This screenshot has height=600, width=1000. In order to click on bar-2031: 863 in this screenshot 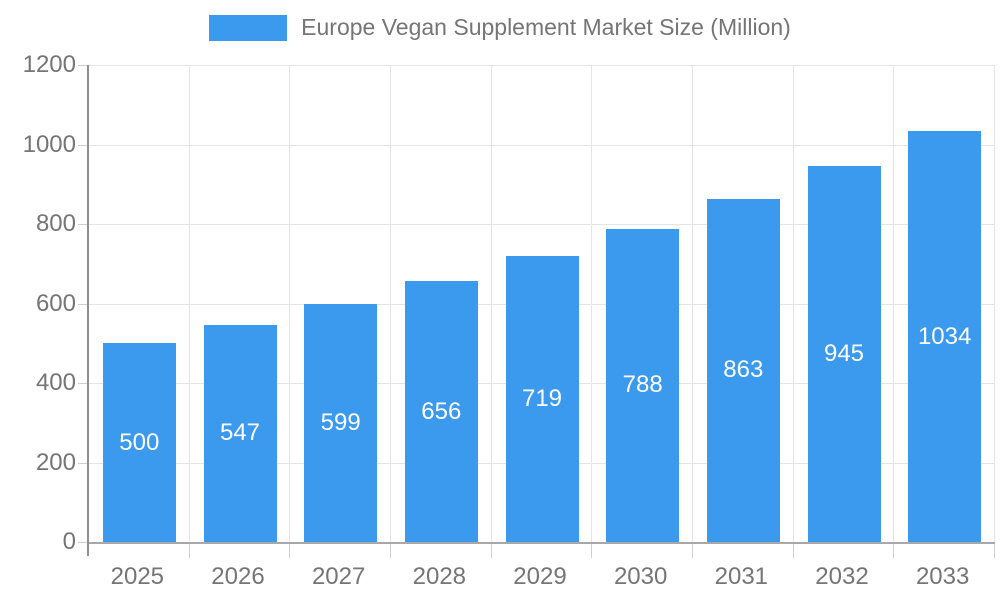, I will do `click(743, 370)`.